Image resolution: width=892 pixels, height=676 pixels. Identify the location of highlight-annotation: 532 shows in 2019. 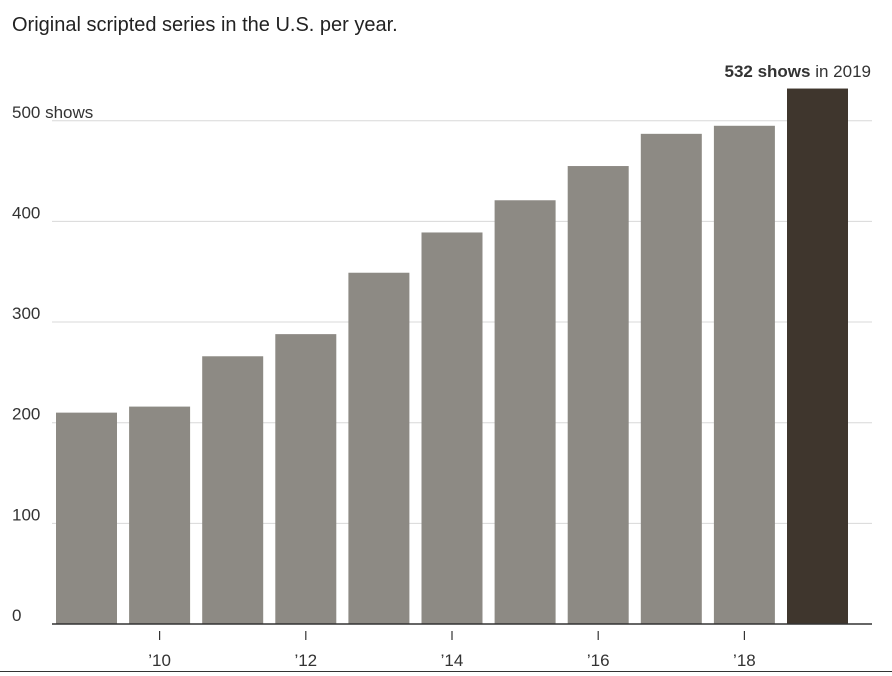
(798, 71).